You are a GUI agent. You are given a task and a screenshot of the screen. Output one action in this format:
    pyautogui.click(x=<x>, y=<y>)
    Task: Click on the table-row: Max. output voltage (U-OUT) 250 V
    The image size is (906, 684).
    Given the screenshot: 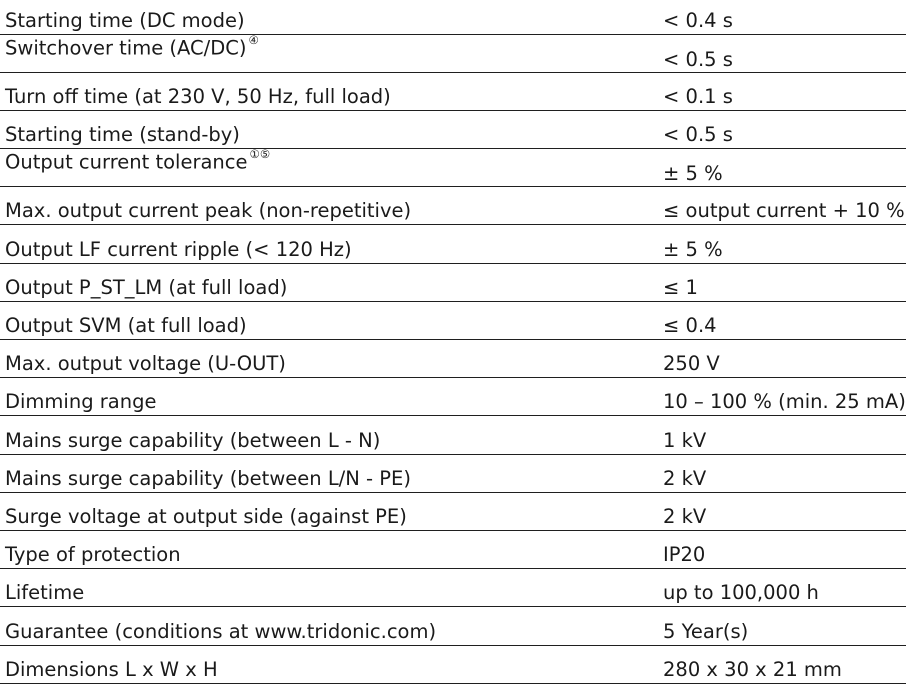 What is the action you would take?
    pyautogui.click(x=453, y=359)
    